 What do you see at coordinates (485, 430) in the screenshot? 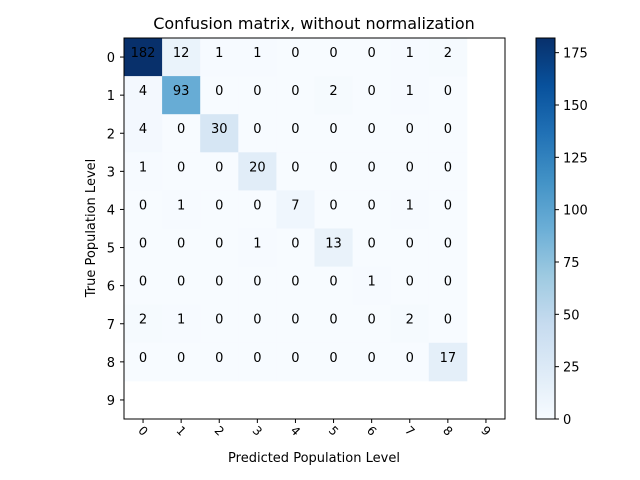
I see `x-tick-label: 9` at bounding box center [485, 430].